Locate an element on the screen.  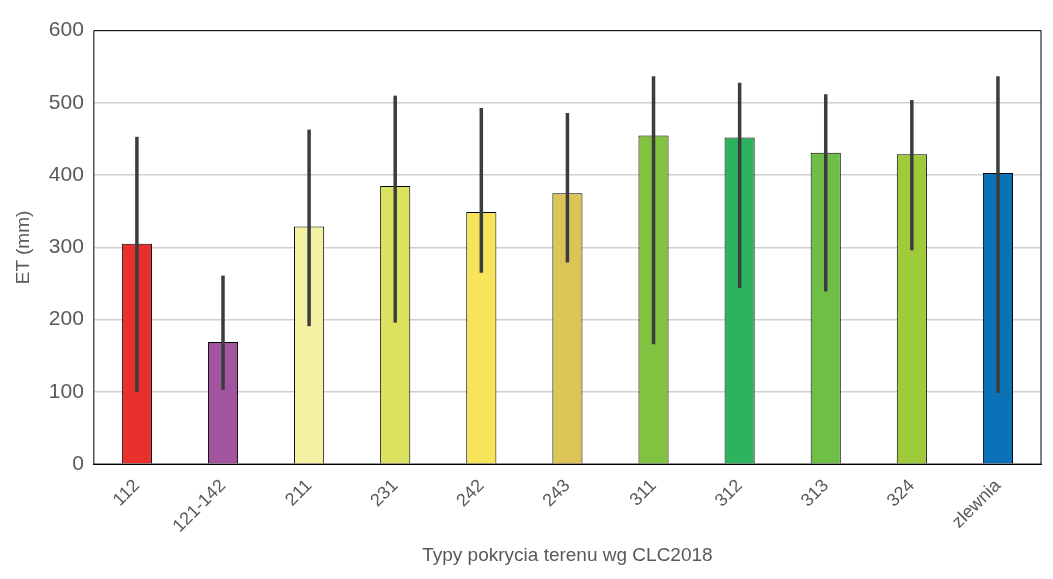
x-axis-title: Typy pokrycia terenu wg CLC2018 is located at coordinates (567, 554).